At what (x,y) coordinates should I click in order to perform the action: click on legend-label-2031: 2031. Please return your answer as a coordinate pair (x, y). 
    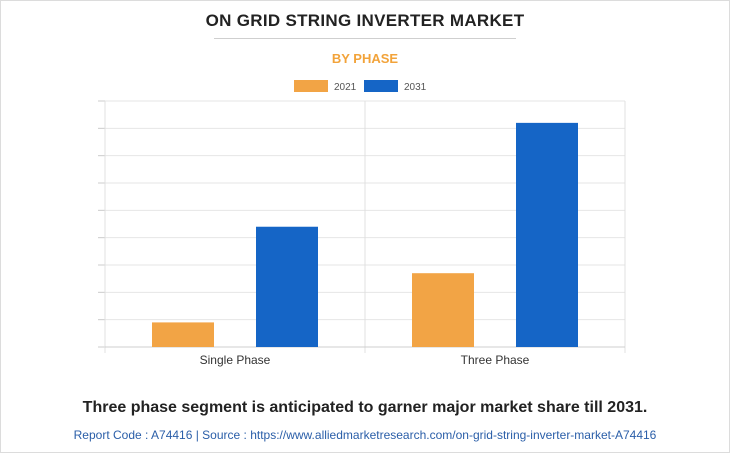
    Looking at the image, I should click on (415, 87).